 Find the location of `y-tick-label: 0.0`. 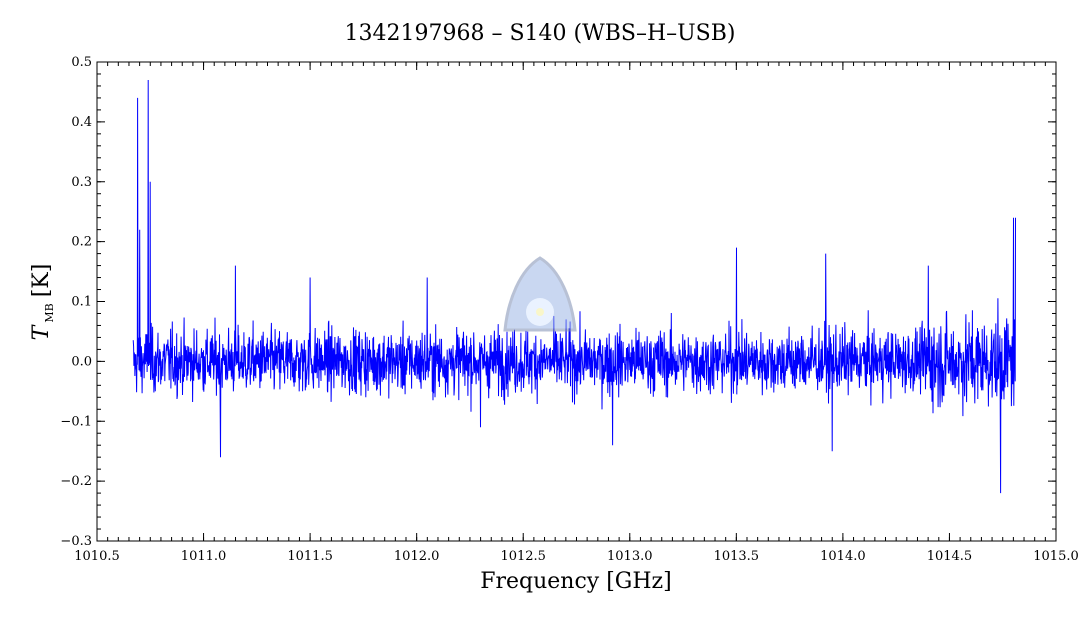

y-tick-label: 0.0 is located at coordinates (81, 361).